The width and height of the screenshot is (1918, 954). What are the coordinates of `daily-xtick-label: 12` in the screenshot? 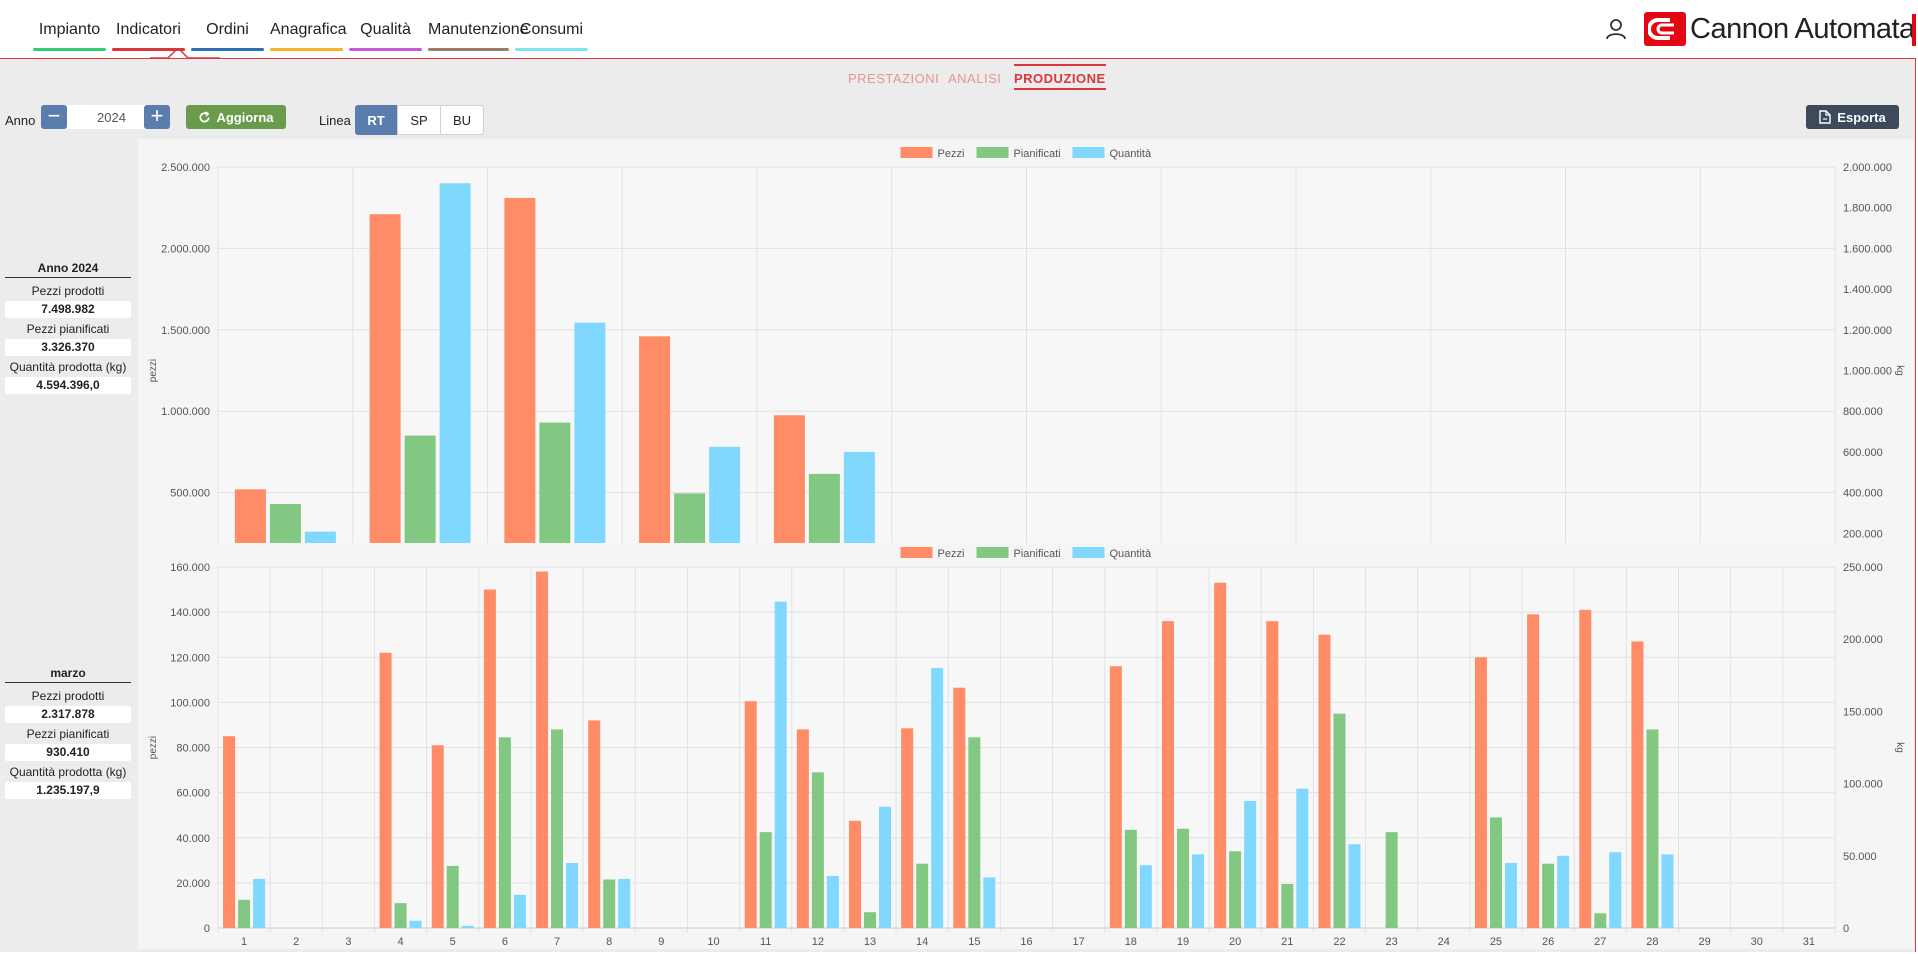 It's located at (818, 942).